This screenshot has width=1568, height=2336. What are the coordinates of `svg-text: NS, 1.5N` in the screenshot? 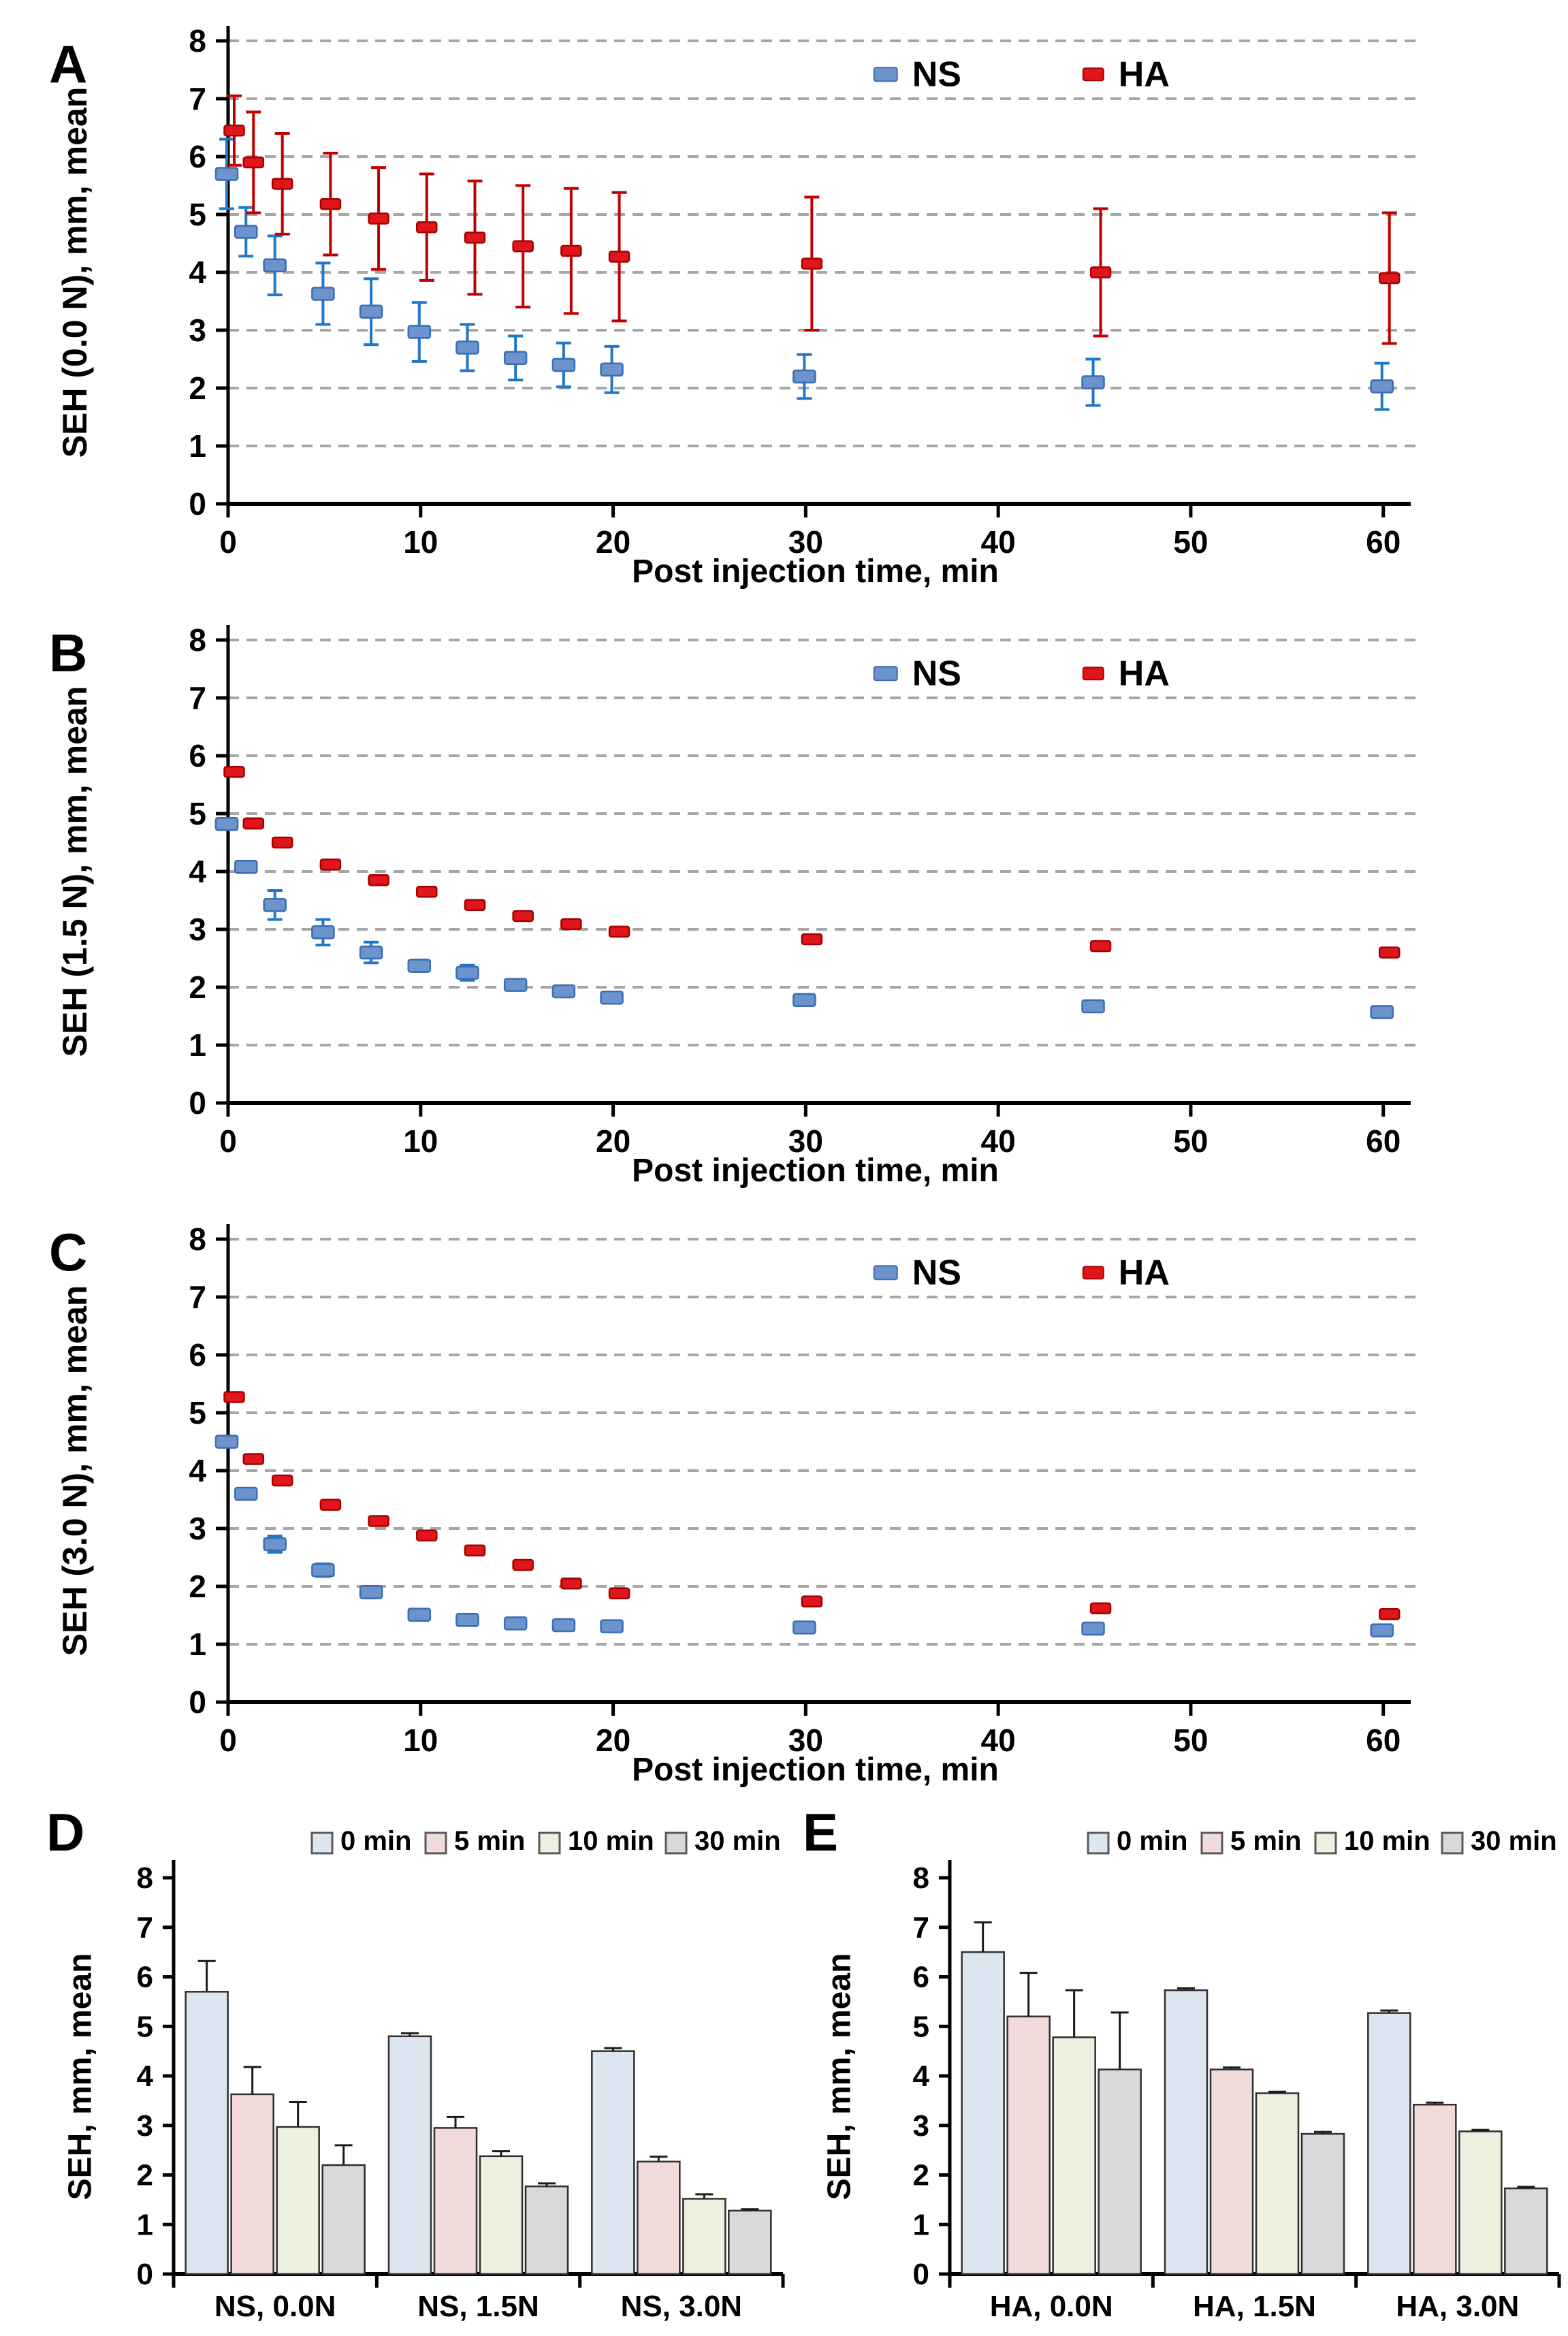 It's located at (478, 2306).